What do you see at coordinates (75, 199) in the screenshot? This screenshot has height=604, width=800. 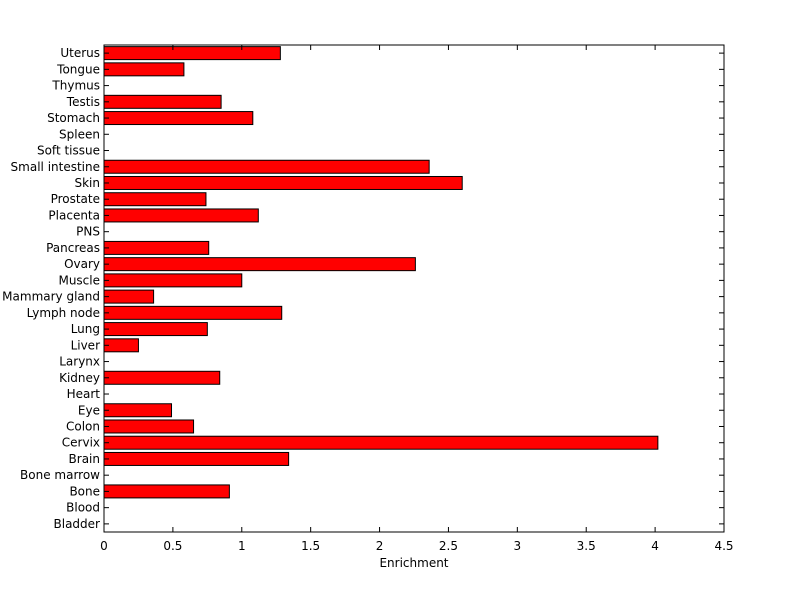 I see `category-label: Prostate` at bounding box center [75, 199].